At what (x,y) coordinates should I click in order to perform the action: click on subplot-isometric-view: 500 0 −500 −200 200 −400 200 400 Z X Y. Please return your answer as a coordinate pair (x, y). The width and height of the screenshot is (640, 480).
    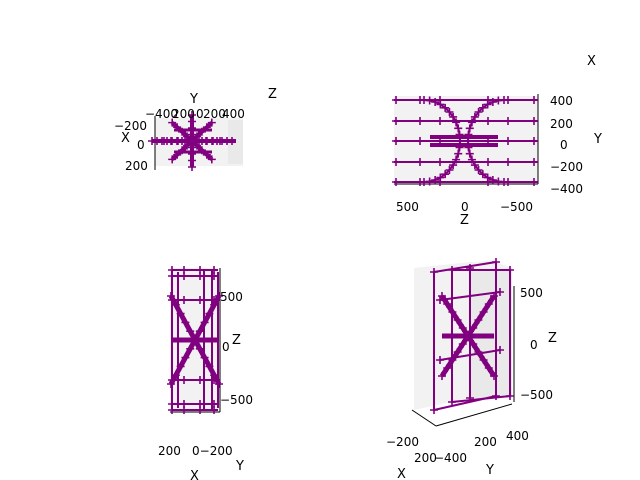
    Looking at the image, I should click on (471, 369).